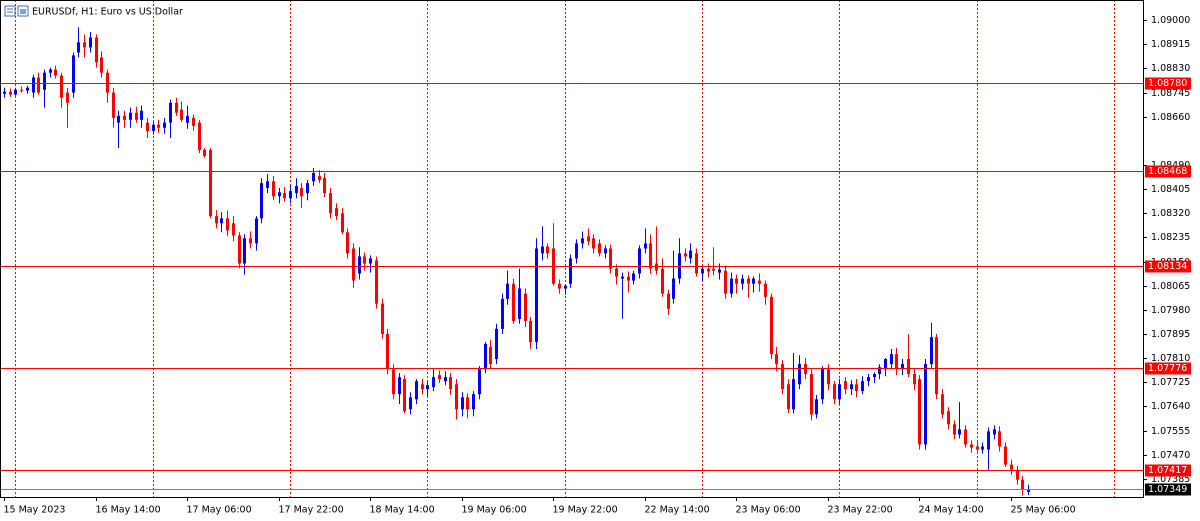  What do you see at coordinates (494, 510) in the screenshot?
I see `x-tick-label: 19 May 06:00` at bounding box center [494, 510].